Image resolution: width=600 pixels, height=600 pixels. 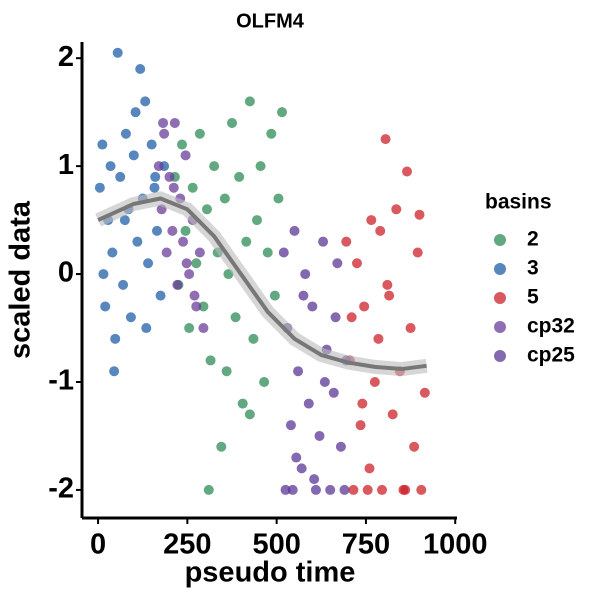 What do you see at coordinates (66, 57) in the screenshot?
I see `y-tick-label: 2` at bounding box center [66, 57].